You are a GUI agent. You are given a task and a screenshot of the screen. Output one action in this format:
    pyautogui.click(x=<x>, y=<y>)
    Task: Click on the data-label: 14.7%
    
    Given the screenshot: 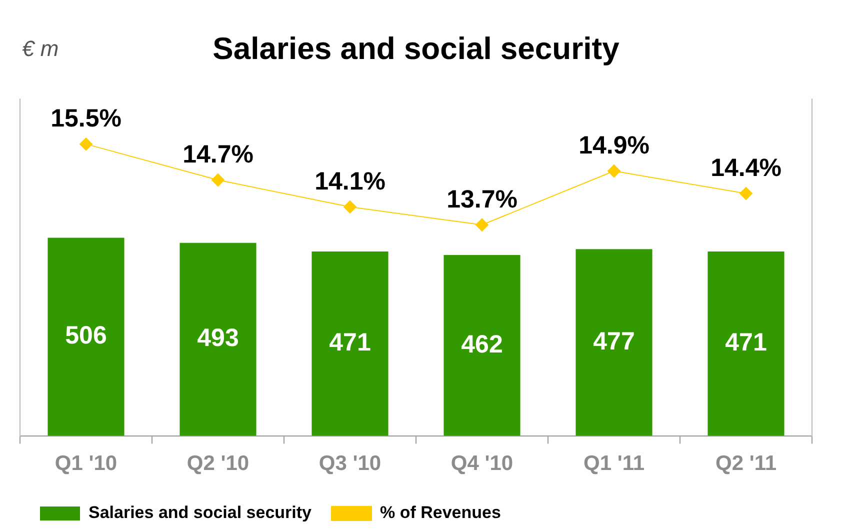 What is the action you would take?
    pyautogui.click(x=218, y=154)
    